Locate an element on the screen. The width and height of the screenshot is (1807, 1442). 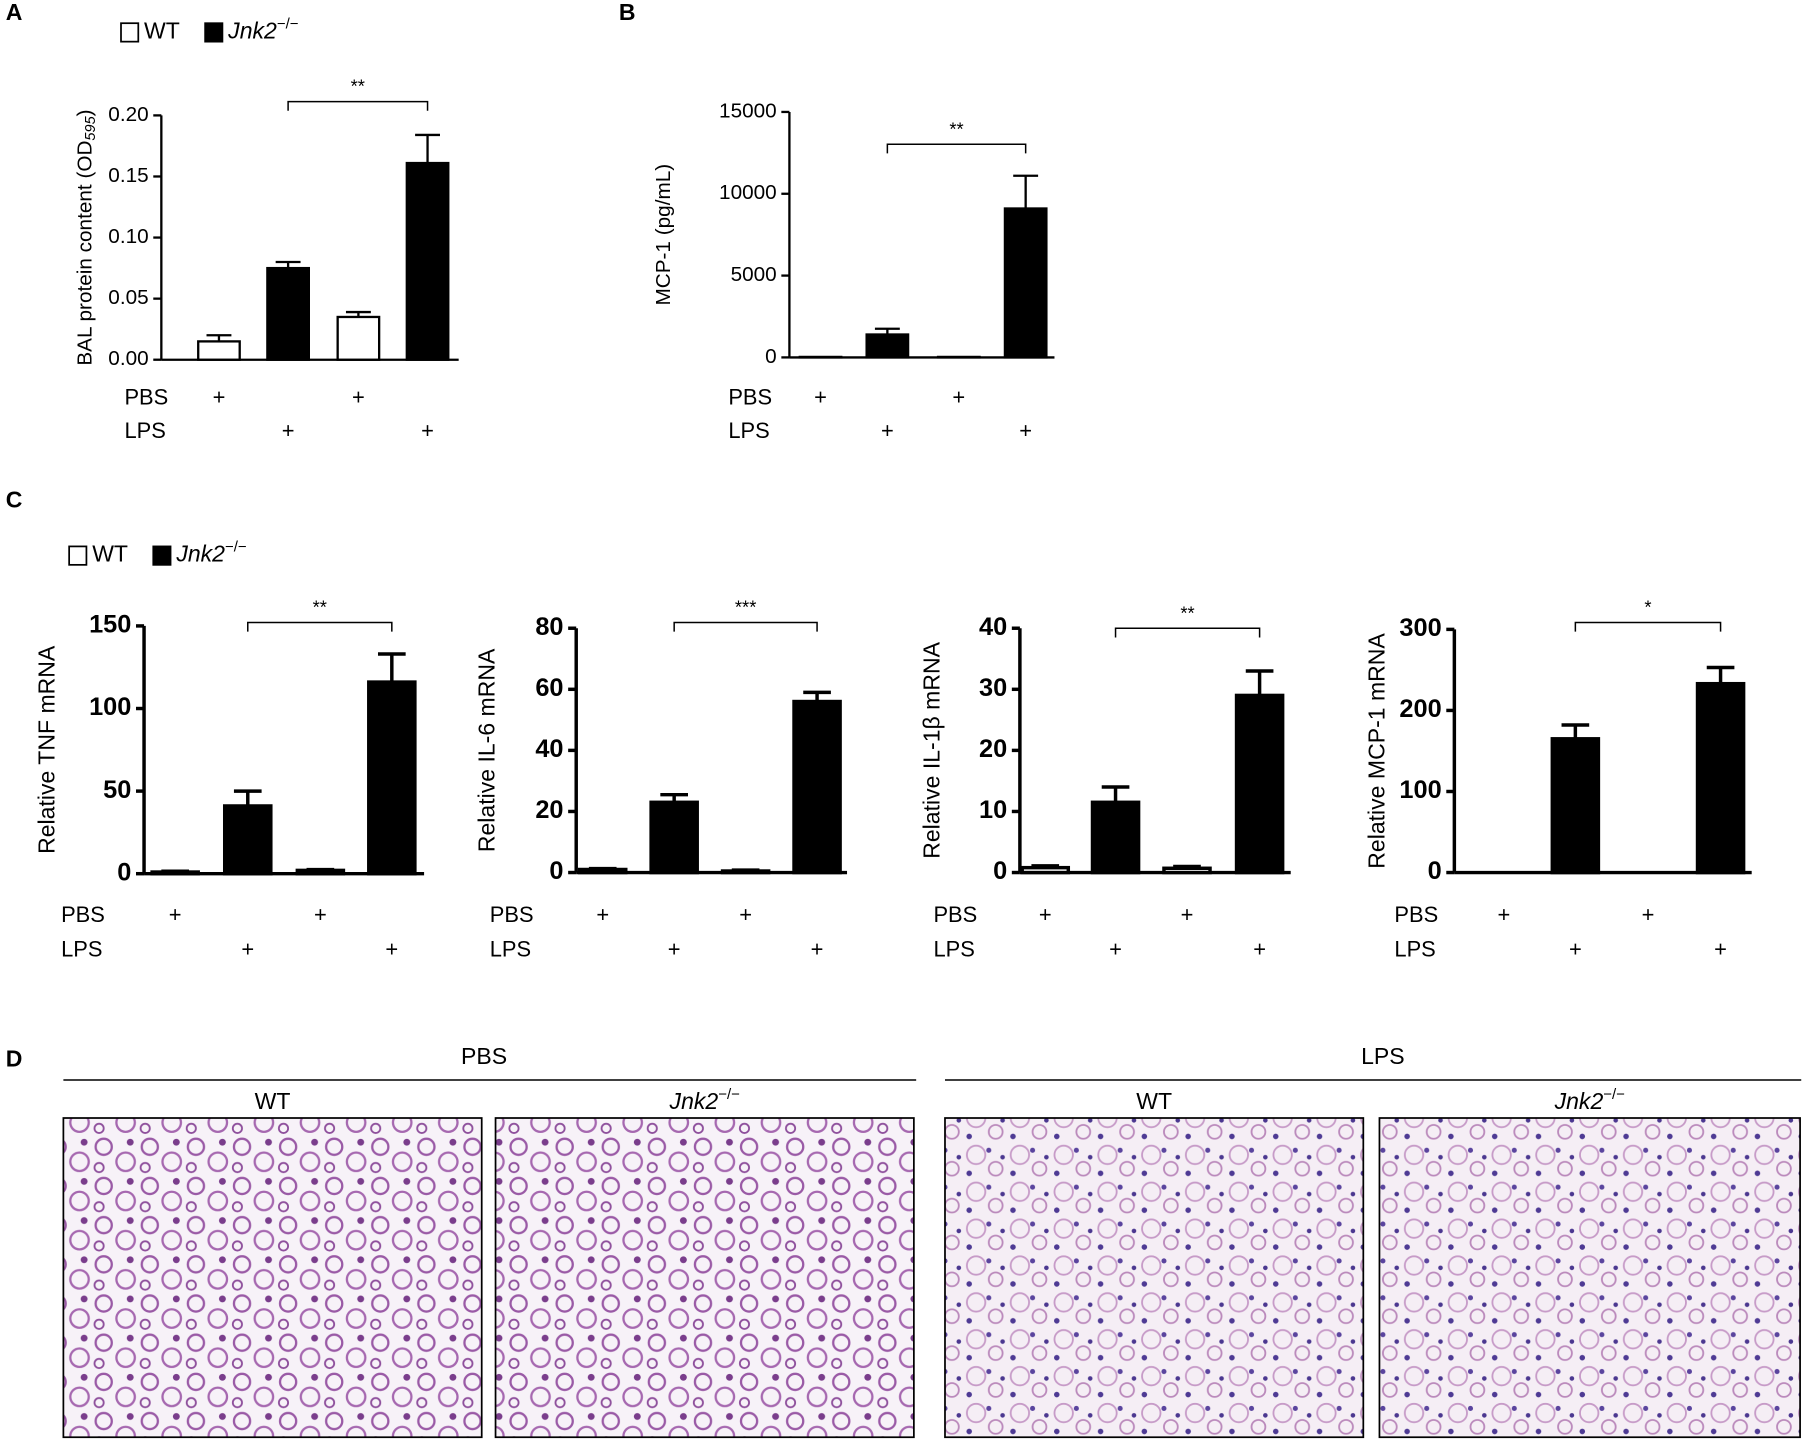
y-axis-title-text: Relative MCP-1 mRNA is located at coordinates (1376, 751).